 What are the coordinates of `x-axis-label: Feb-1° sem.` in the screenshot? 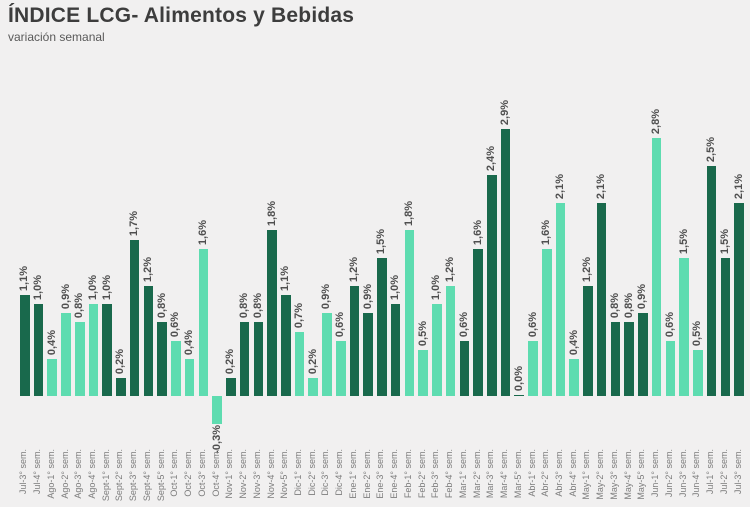 It's located at (407, 474).